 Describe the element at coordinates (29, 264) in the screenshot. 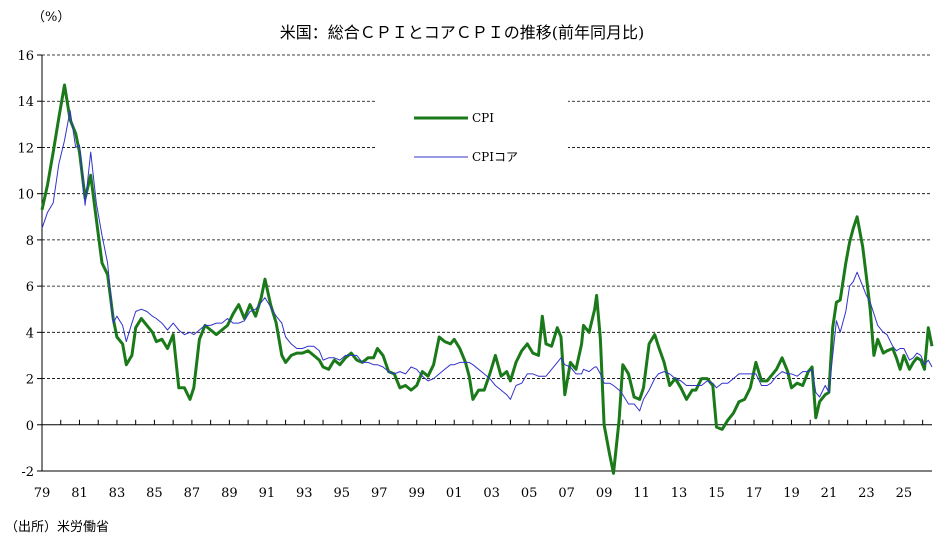

I see `y-axis-ticks: -2 0 2 4 6 8 10 12 14 16` at that location.